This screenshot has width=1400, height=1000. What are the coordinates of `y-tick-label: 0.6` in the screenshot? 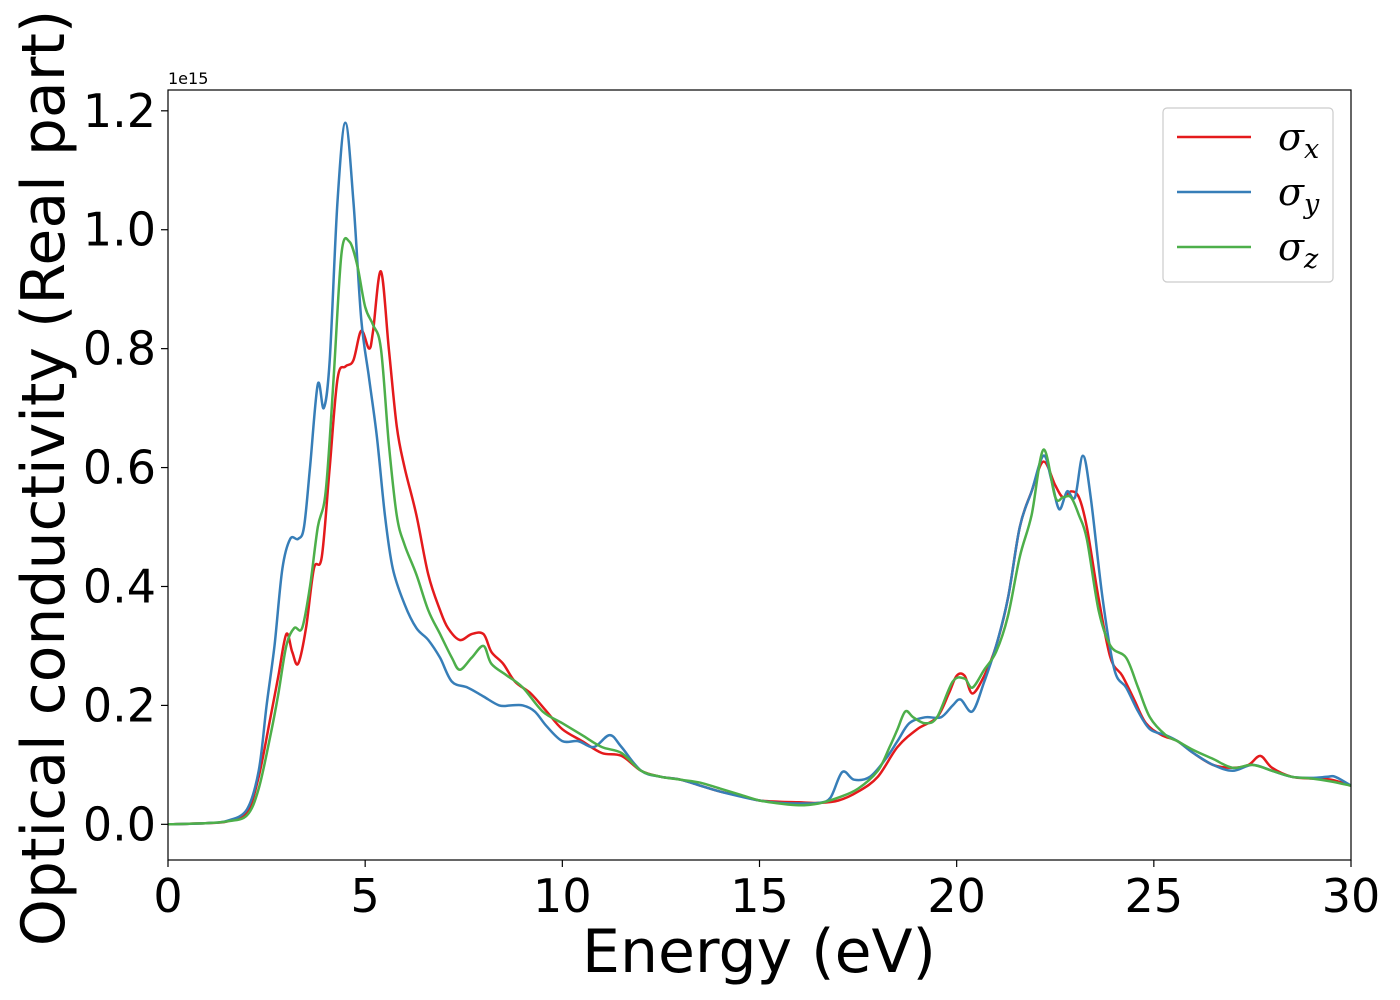 It's located at (119, 468).